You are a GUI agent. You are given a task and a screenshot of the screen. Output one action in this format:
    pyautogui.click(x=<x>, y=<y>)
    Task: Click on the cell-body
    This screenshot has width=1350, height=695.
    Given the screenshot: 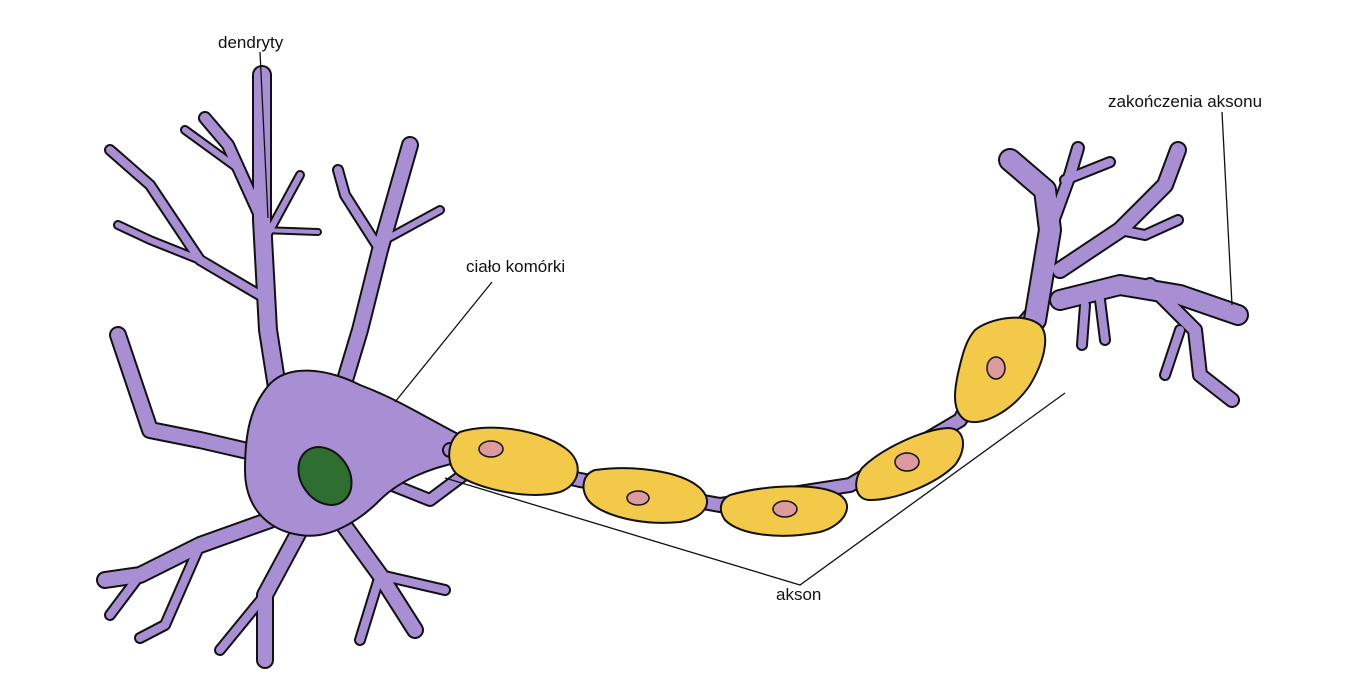 What is the action you would take?
    pyautogui.click(x=352, y=453)
    